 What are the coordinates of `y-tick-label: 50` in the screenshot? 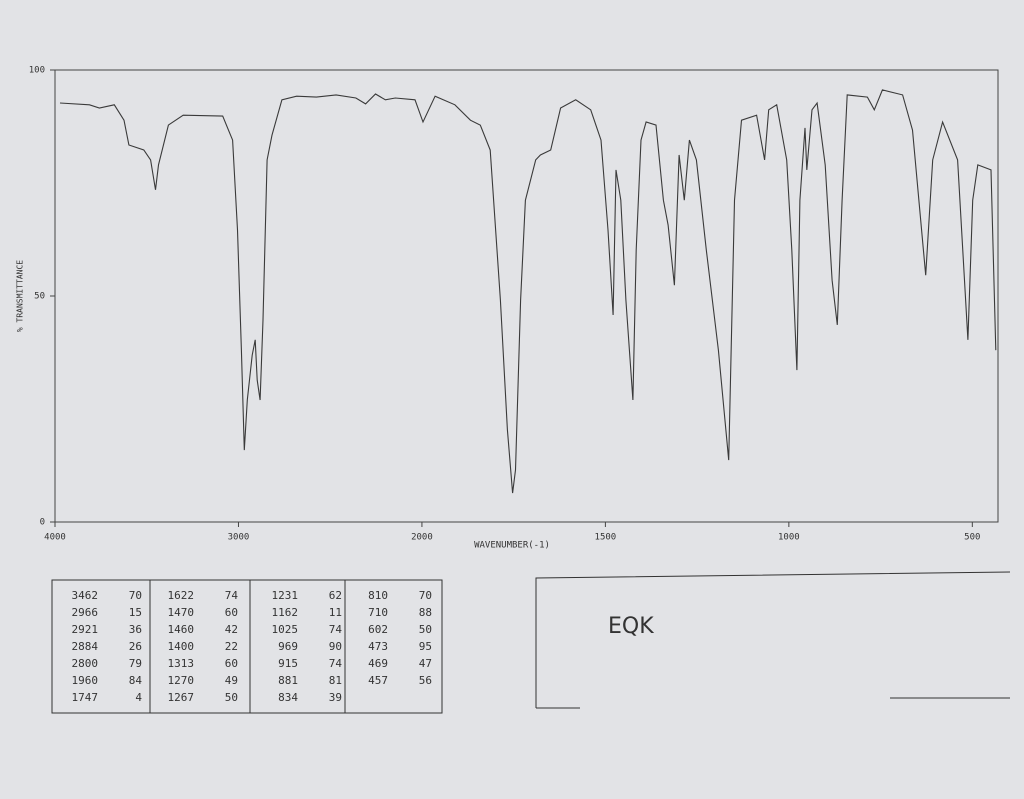 It's located at (39, 297).